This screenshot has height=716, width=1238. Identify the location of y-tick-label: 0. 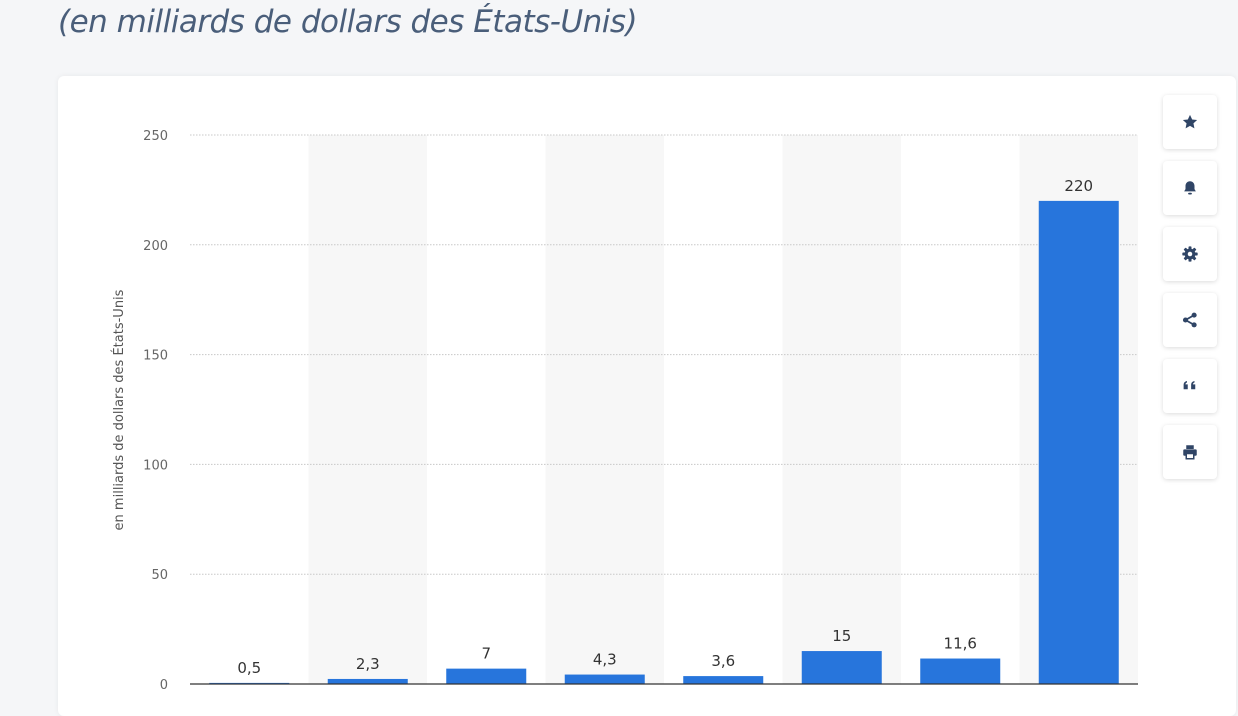
(164, 685).